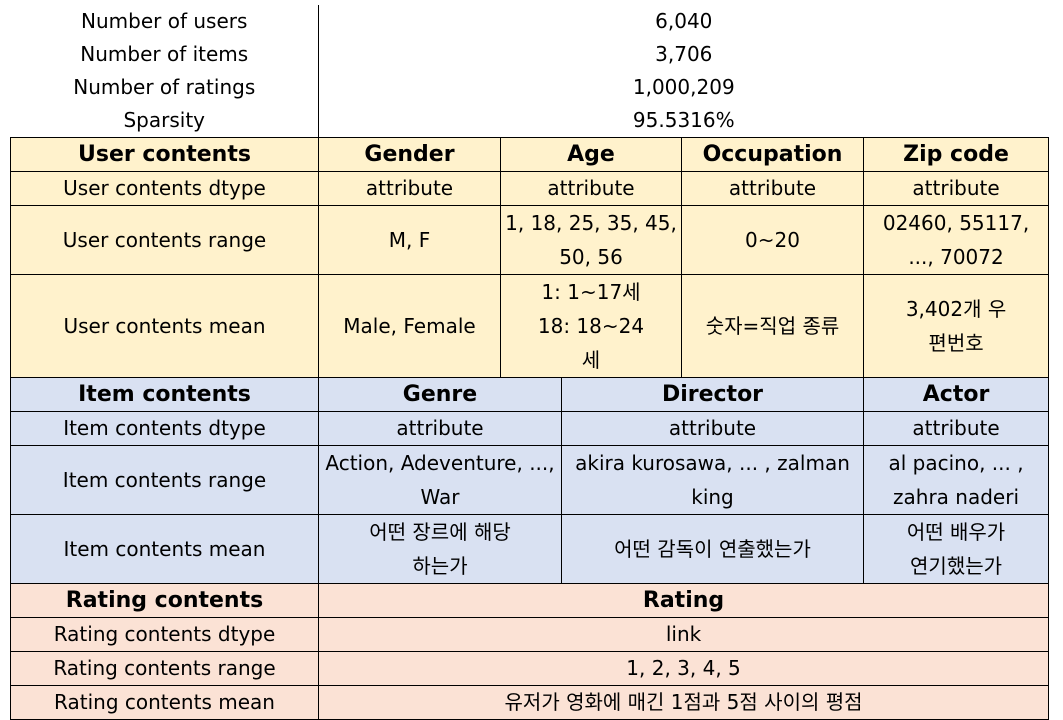  What do you see at coordinates (683, 634) in the screenshot?
I see `cell: link` at bounding box center [683, 634].